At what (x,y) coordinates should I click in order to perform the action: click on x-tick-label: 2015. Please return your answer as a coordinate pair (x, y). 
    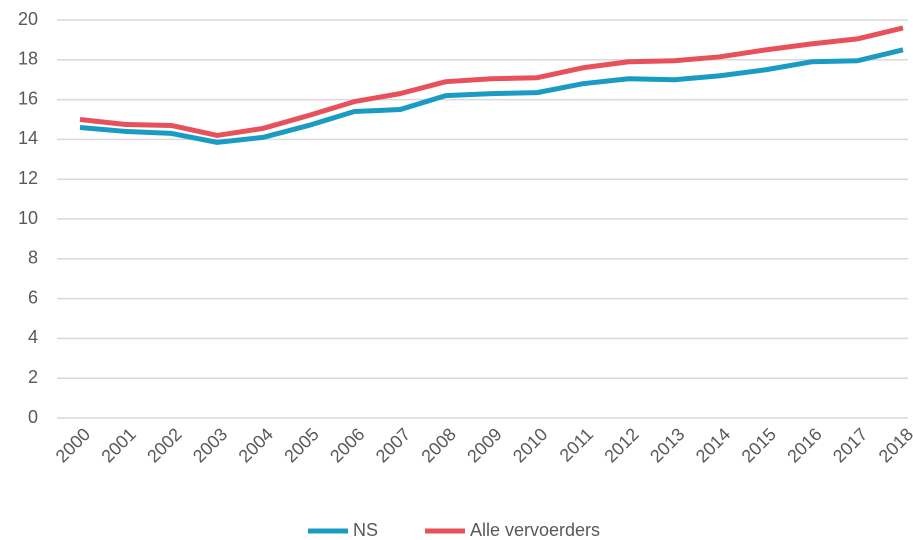
    Looking at the image, I should click on (759, 445).